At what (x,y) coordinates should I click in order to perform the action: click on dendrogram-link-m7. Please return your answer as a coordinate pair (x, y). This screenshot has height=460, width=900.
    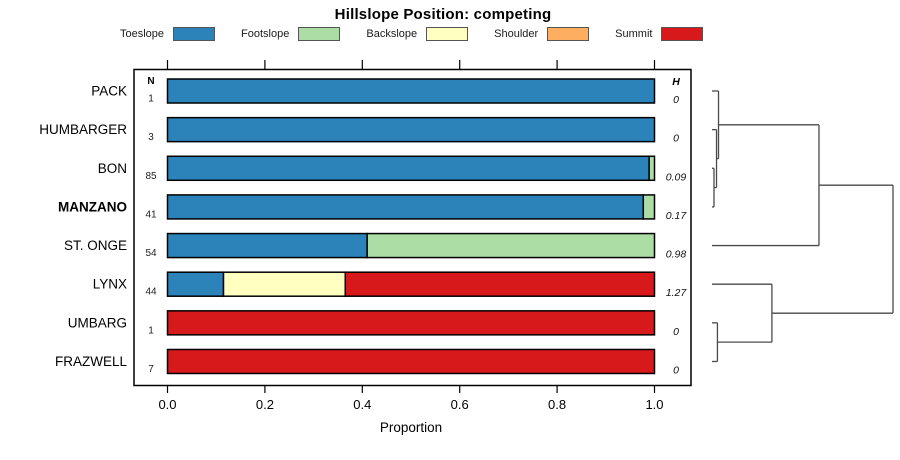
    Looking at the image, I should click on (832, 249).